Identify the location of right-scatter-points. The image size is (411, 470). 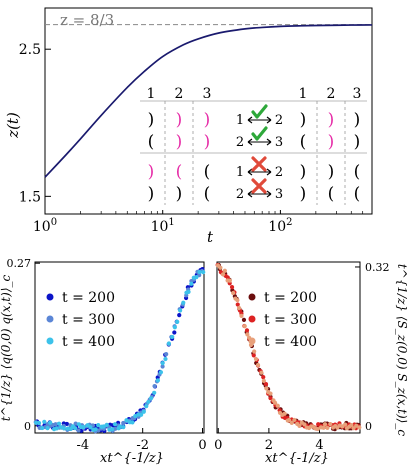
(288, 347).